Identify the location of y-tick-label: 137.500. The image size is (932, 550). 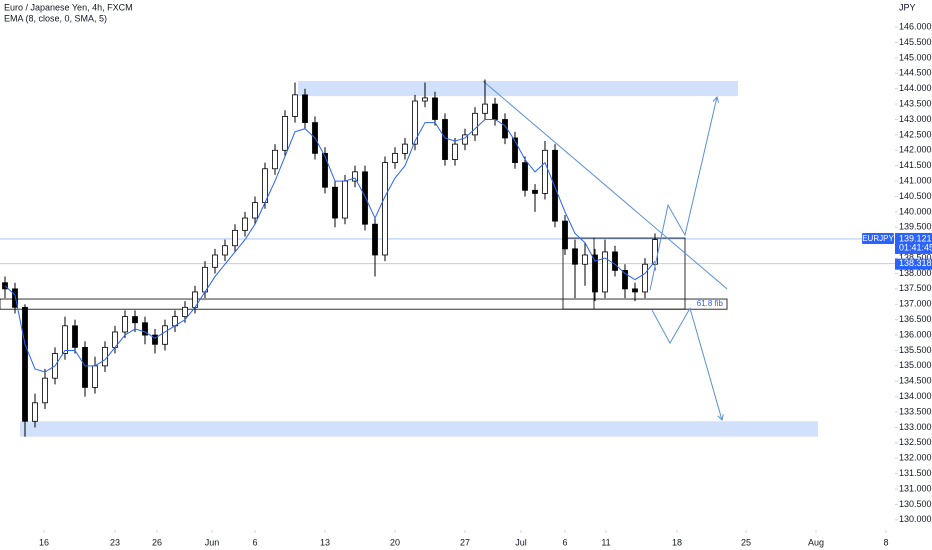
(915, 288).